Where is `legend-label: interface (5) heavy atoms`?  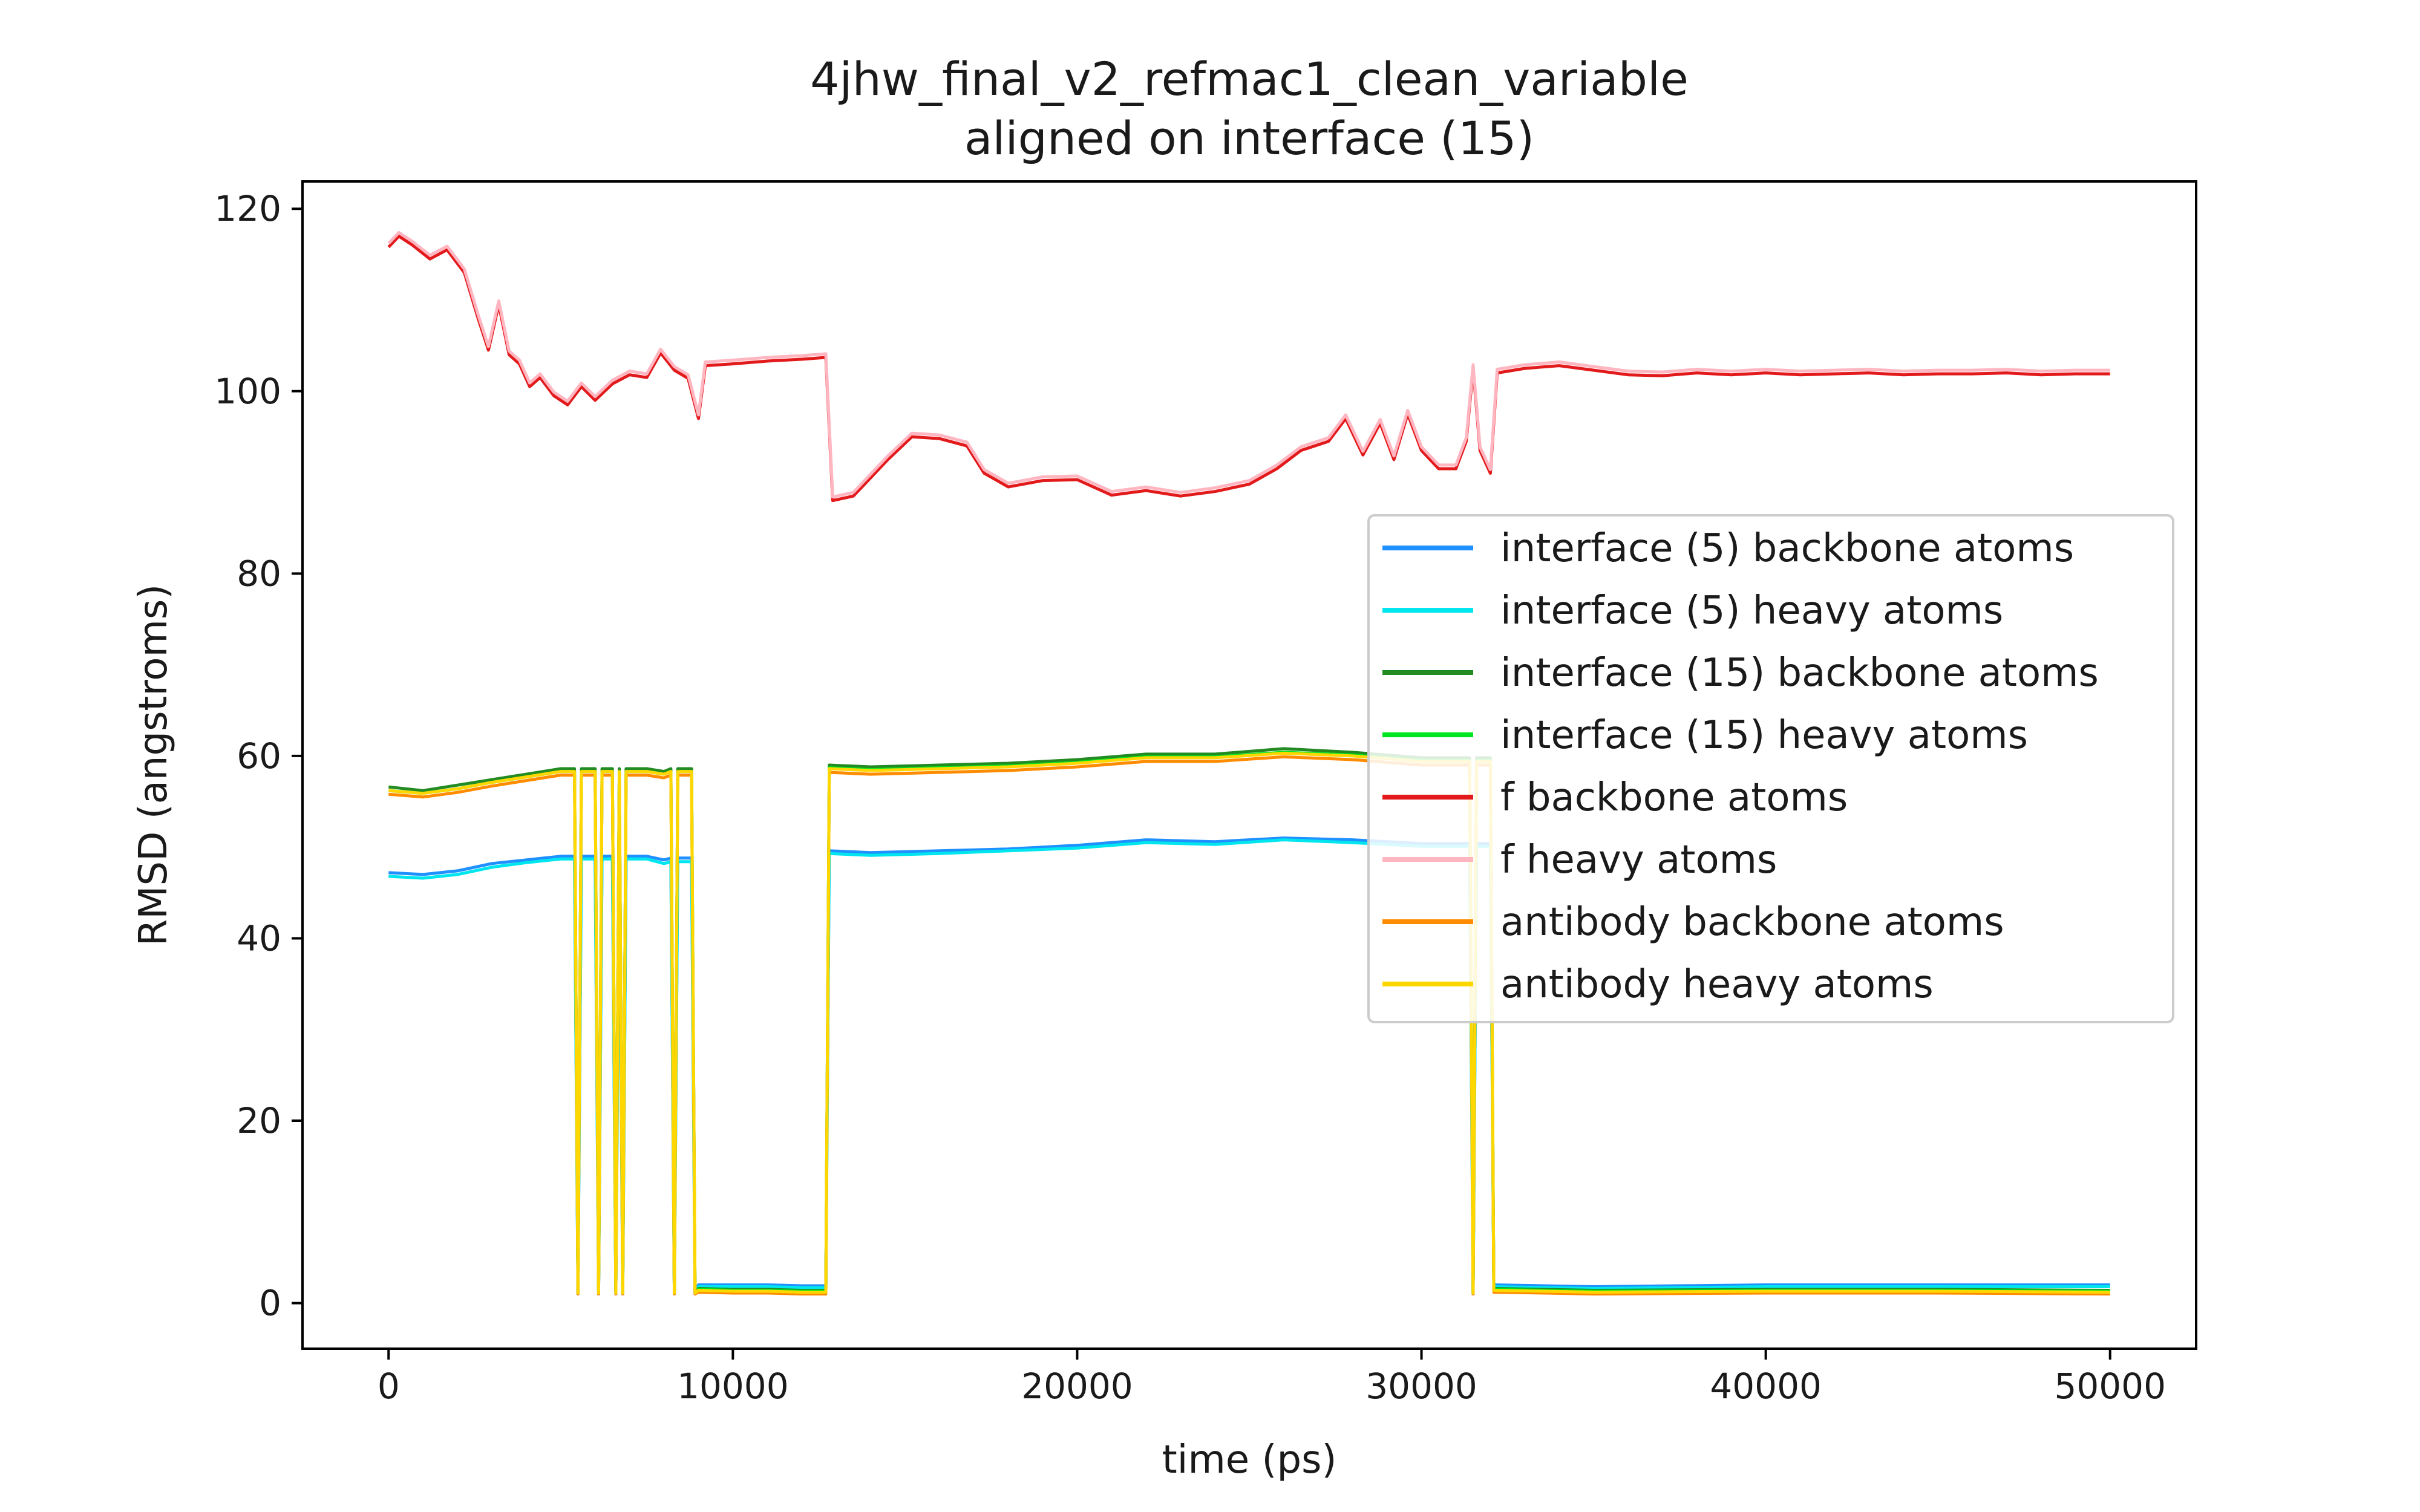
legend-label: interface (5) heavy atoms is located at coordinates (1751, 610).